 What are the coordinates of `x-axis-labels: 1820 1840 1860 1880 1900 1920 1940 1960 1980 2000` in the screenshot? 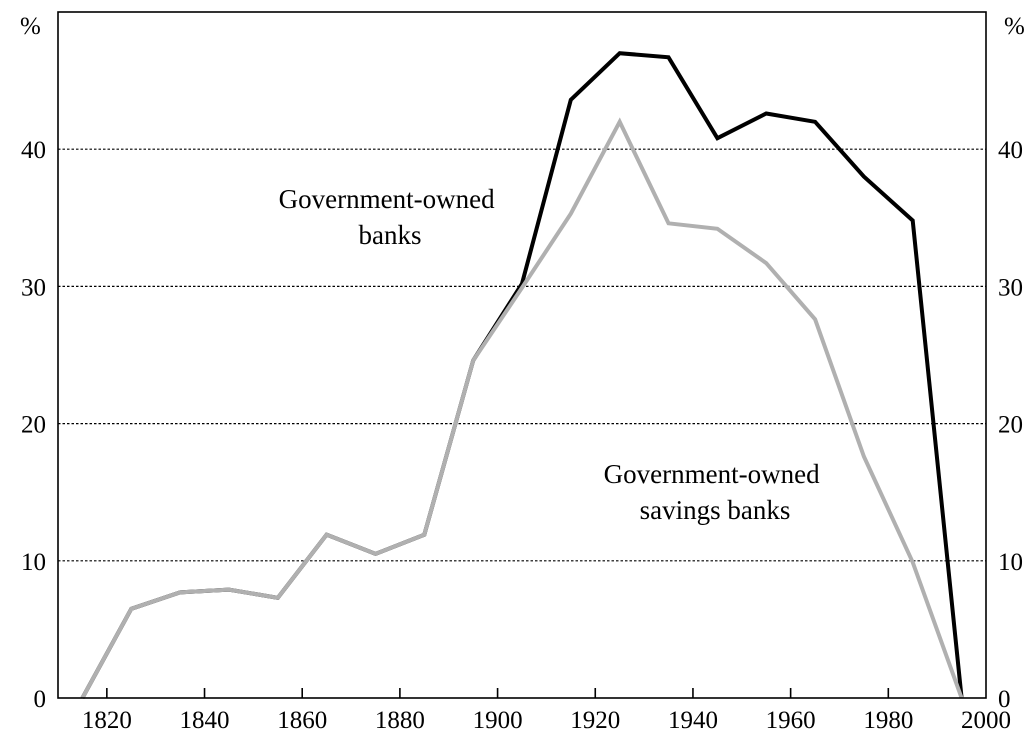 It's located at (546, 720).